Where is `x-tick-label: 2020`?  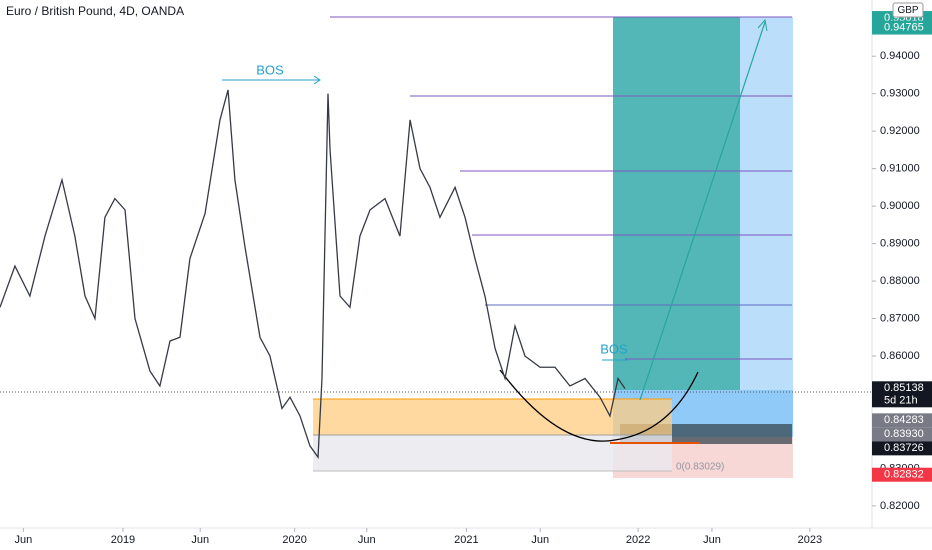 x-tick-label: 2020 is located at coordinates (294, 540).